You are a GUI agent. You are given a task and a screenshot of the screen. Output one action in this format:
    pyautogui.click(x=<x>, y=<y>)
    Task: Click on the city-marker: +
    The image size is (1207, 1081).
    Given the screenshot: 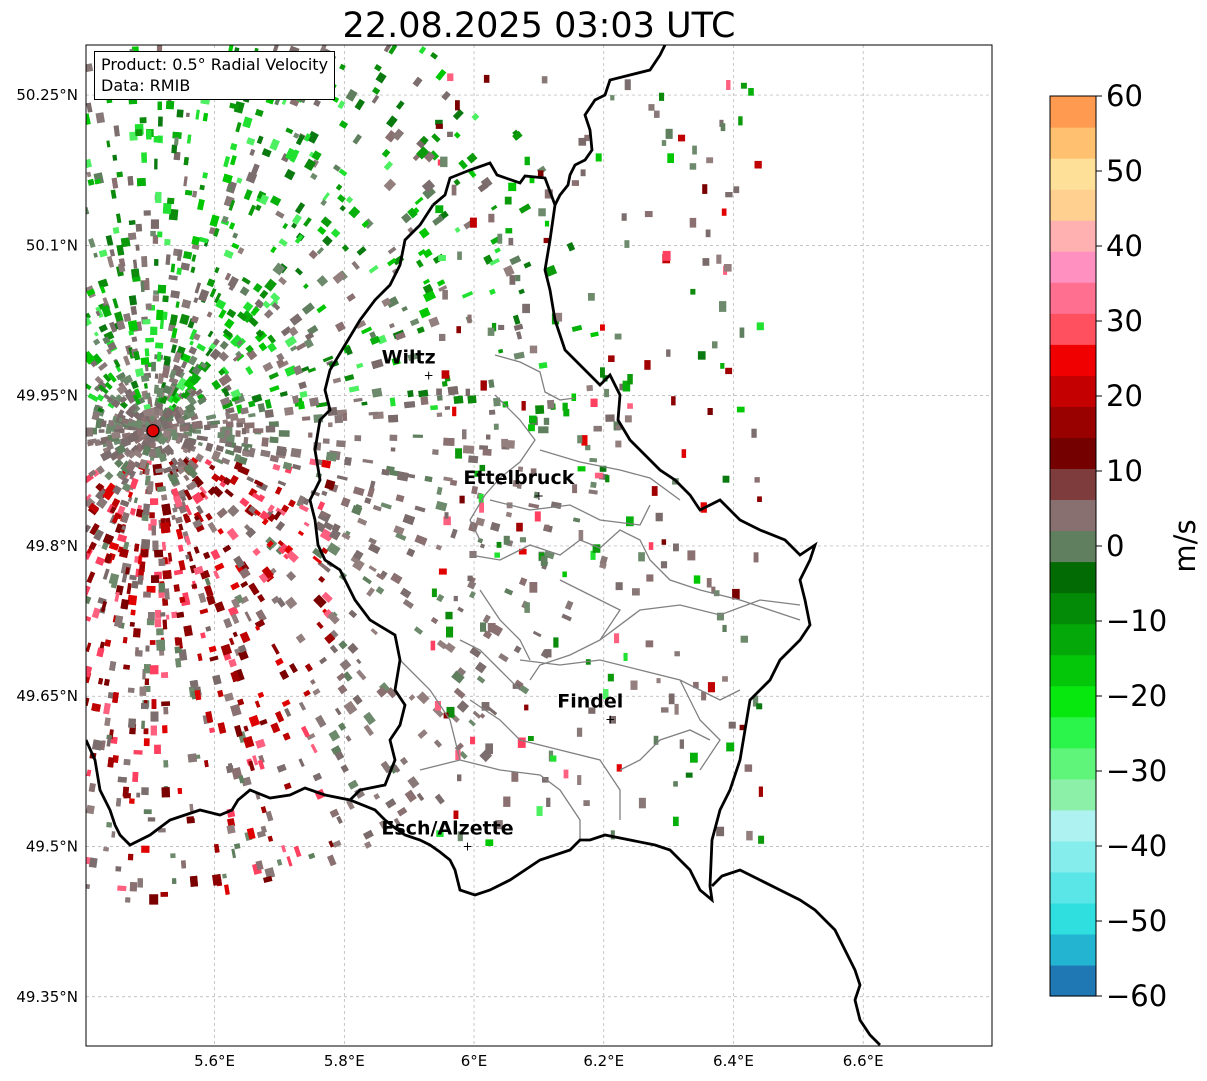 What is the action you would take?
    pyautogui.click(x=429, y=376)
    